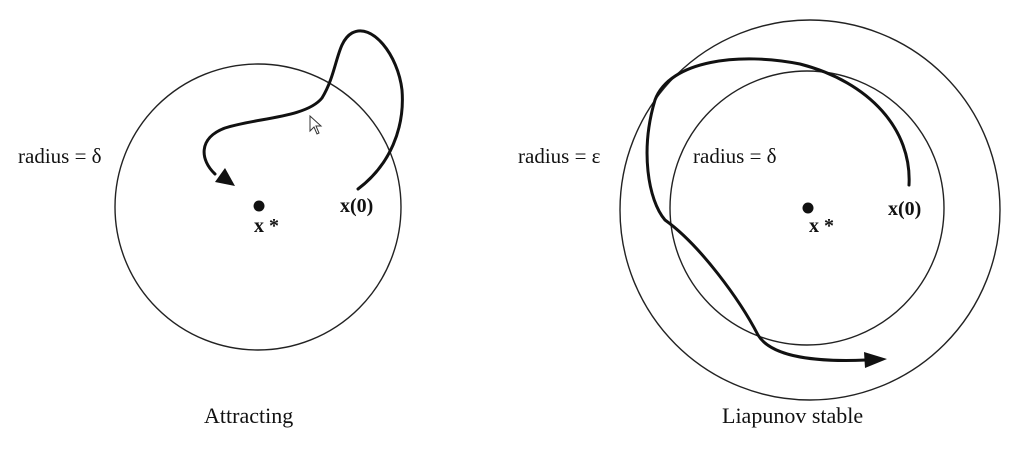 Image resolution: width=1024 pixels, height=459 pixels. What do you see at coordinates (248, 415) in the screenshot?
I see `caption-attracting: Attracting` at bounding box center [248, 415].